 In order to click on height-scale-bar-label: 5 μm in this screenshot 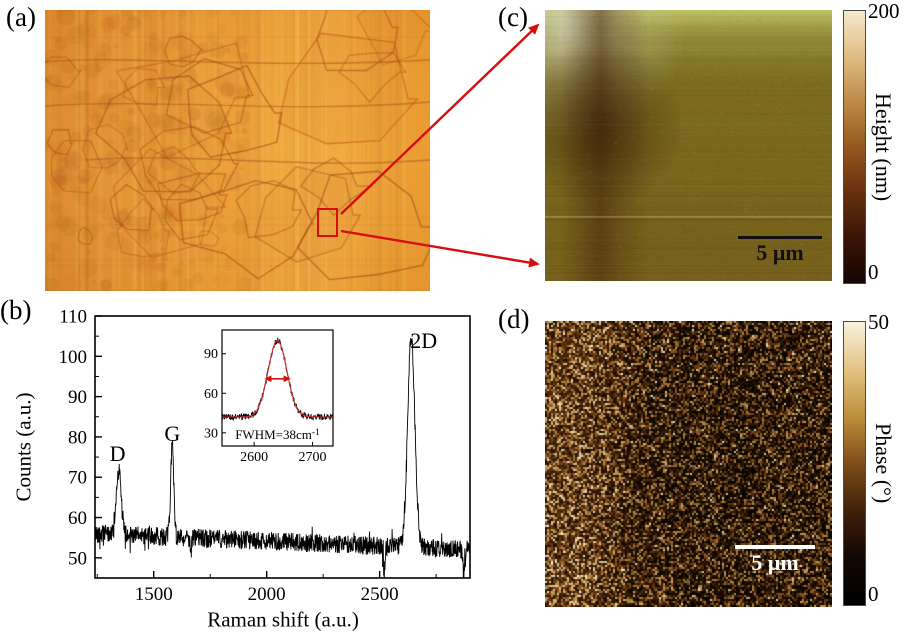, I will do `click(780, 252)`.